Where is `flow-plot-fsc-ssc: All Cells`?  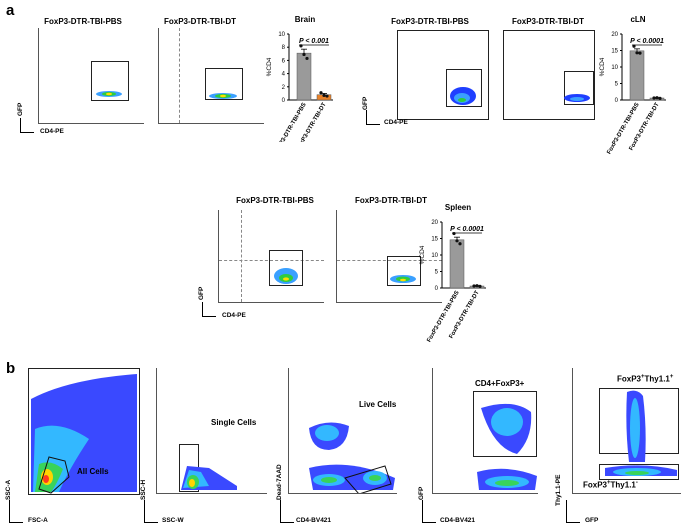 flow-plot-fsc-ssc: All Cells is located at coordinates (84, 431).